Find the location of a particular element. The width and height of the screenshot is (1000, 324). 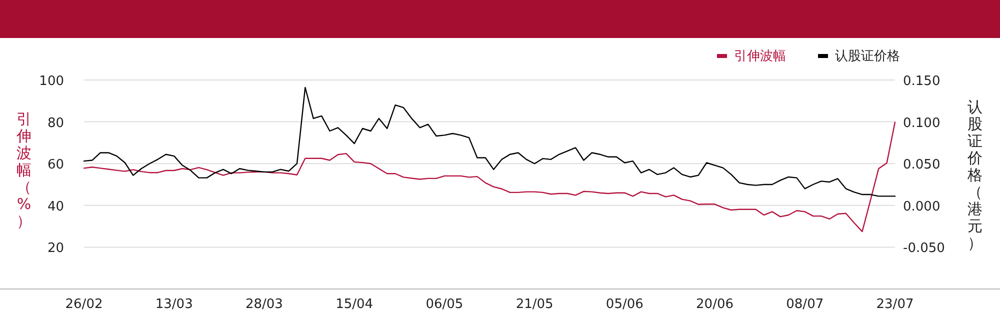

x-tick-label: 13/03 is located at coordinates (174, 304).